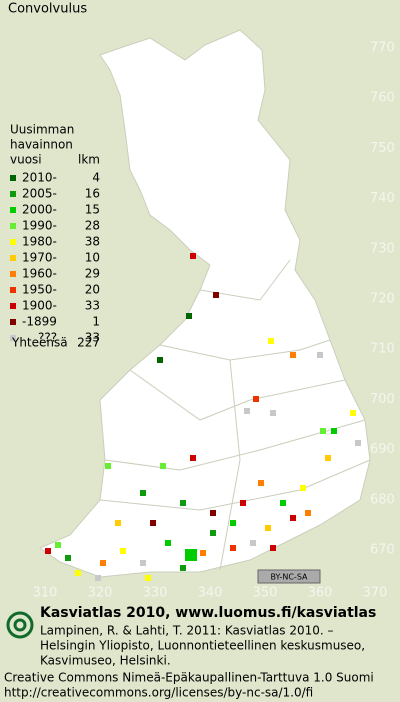 The image size is (400, 702). I want to click on legend-count: 1, so click(96, 322).